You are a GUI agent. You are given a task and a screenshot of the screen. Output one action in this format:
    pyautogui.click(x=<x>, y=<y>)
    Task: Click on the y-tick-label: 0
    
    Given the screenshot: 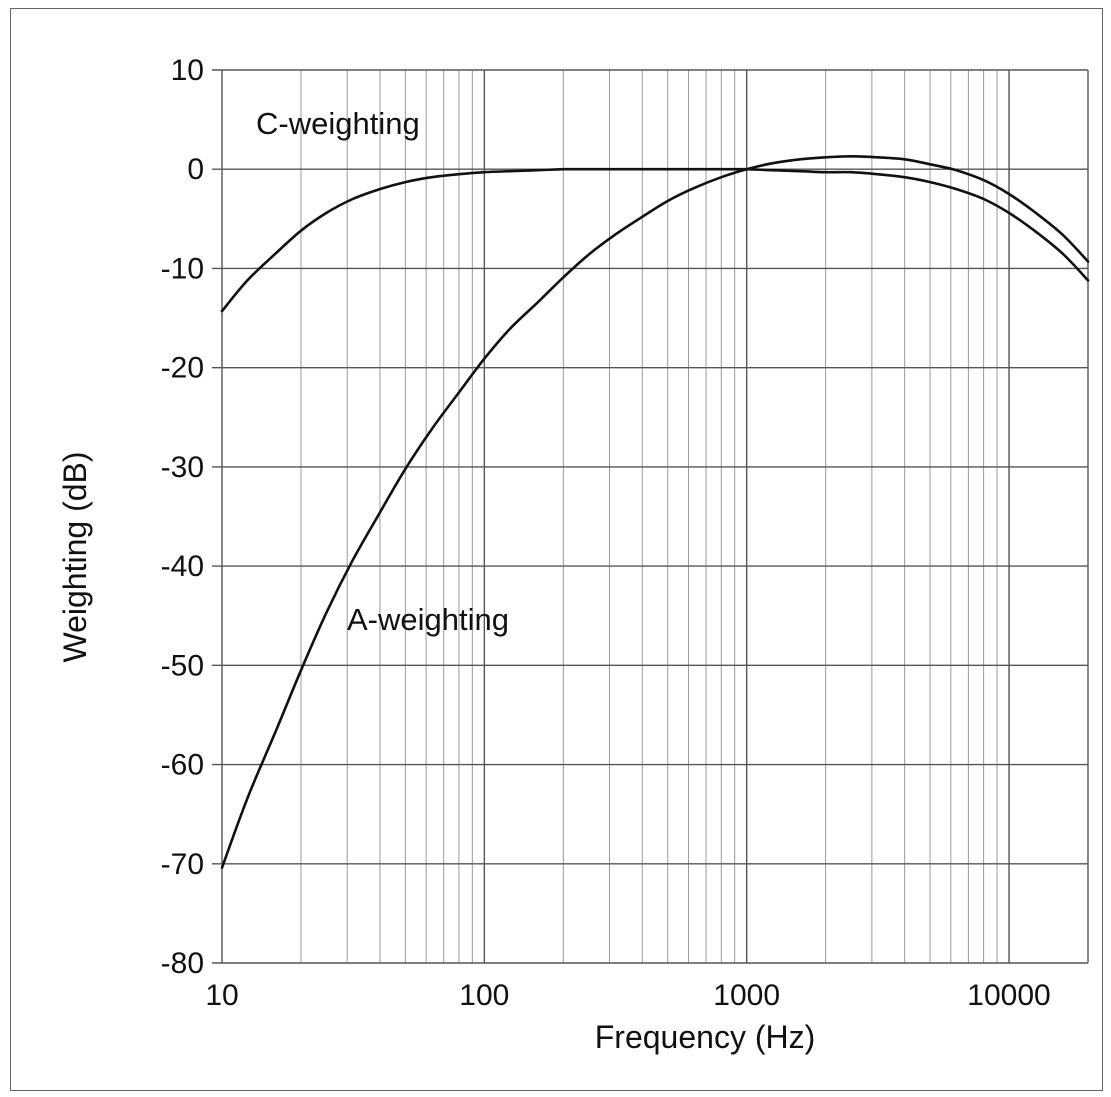 What is the action you would take?
    pyautogui.click(x=195, y=169)
    